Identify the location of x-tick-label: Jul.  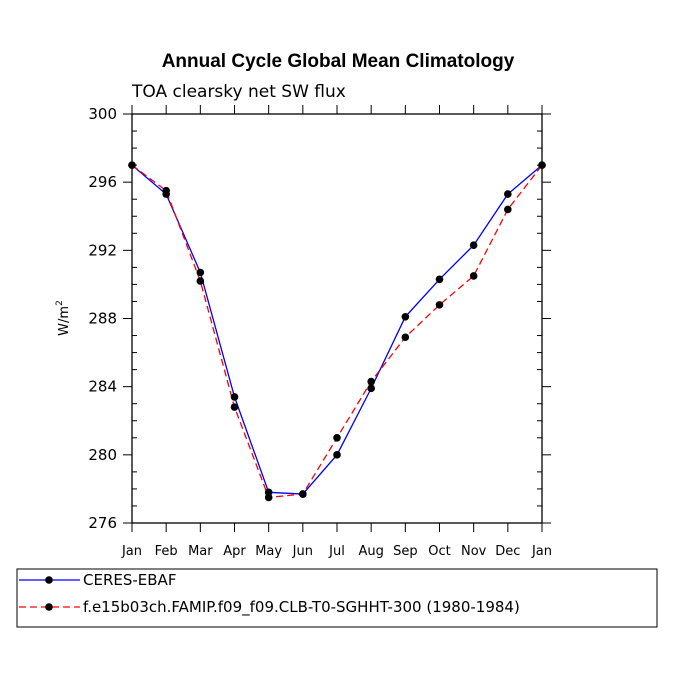
(336, 551).